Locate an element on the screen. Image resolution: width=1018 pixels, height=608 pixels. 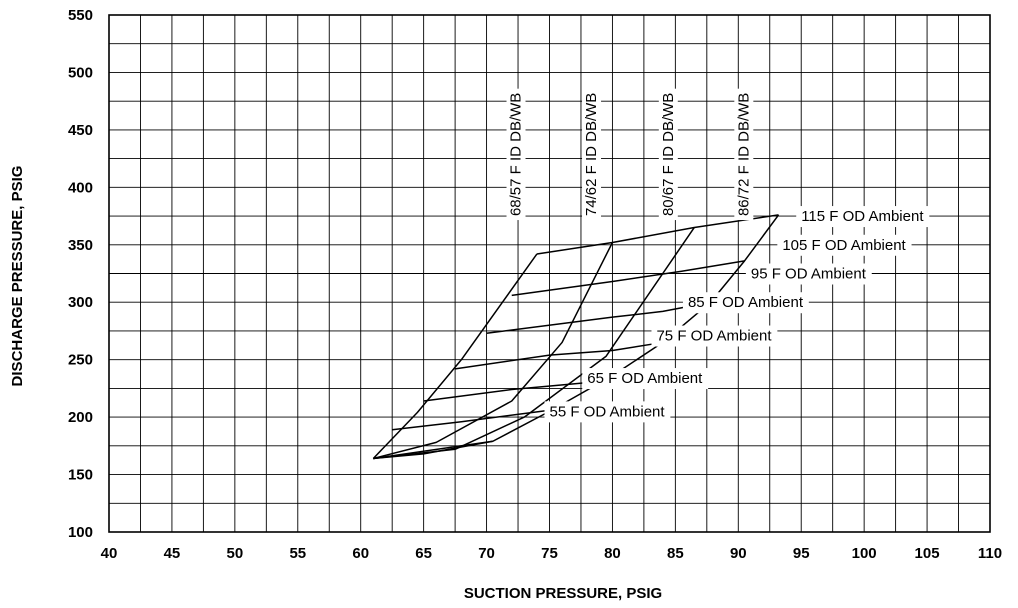
x-tick-label: 80 is located at coordinates (612, 553).